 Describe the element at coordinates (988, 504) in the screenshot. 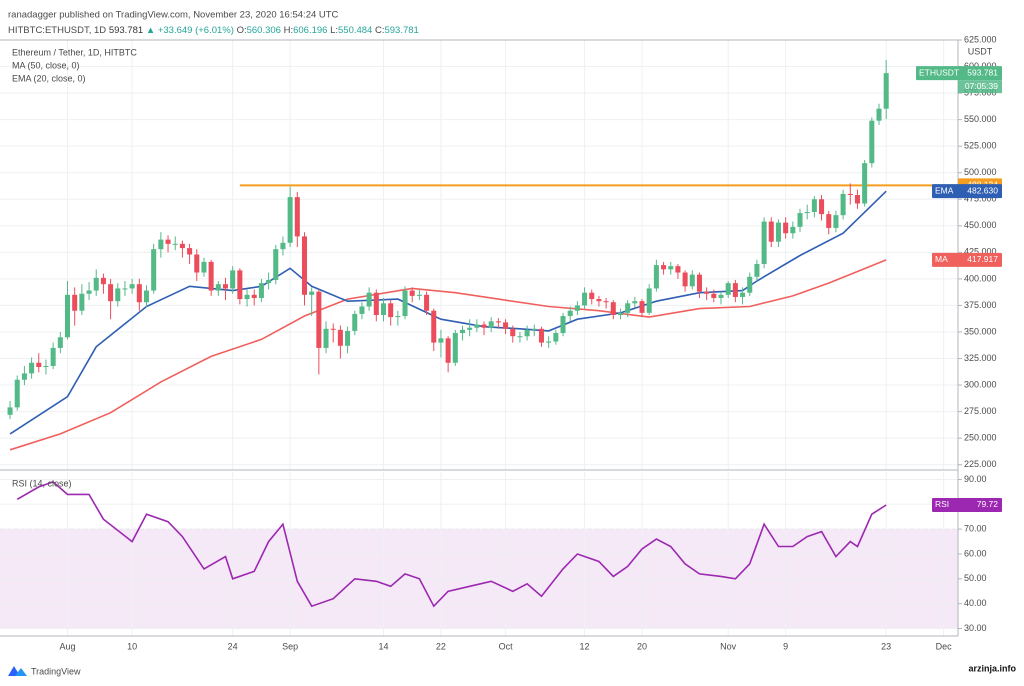

I see `axis-tag-label: 79.72` at that location.